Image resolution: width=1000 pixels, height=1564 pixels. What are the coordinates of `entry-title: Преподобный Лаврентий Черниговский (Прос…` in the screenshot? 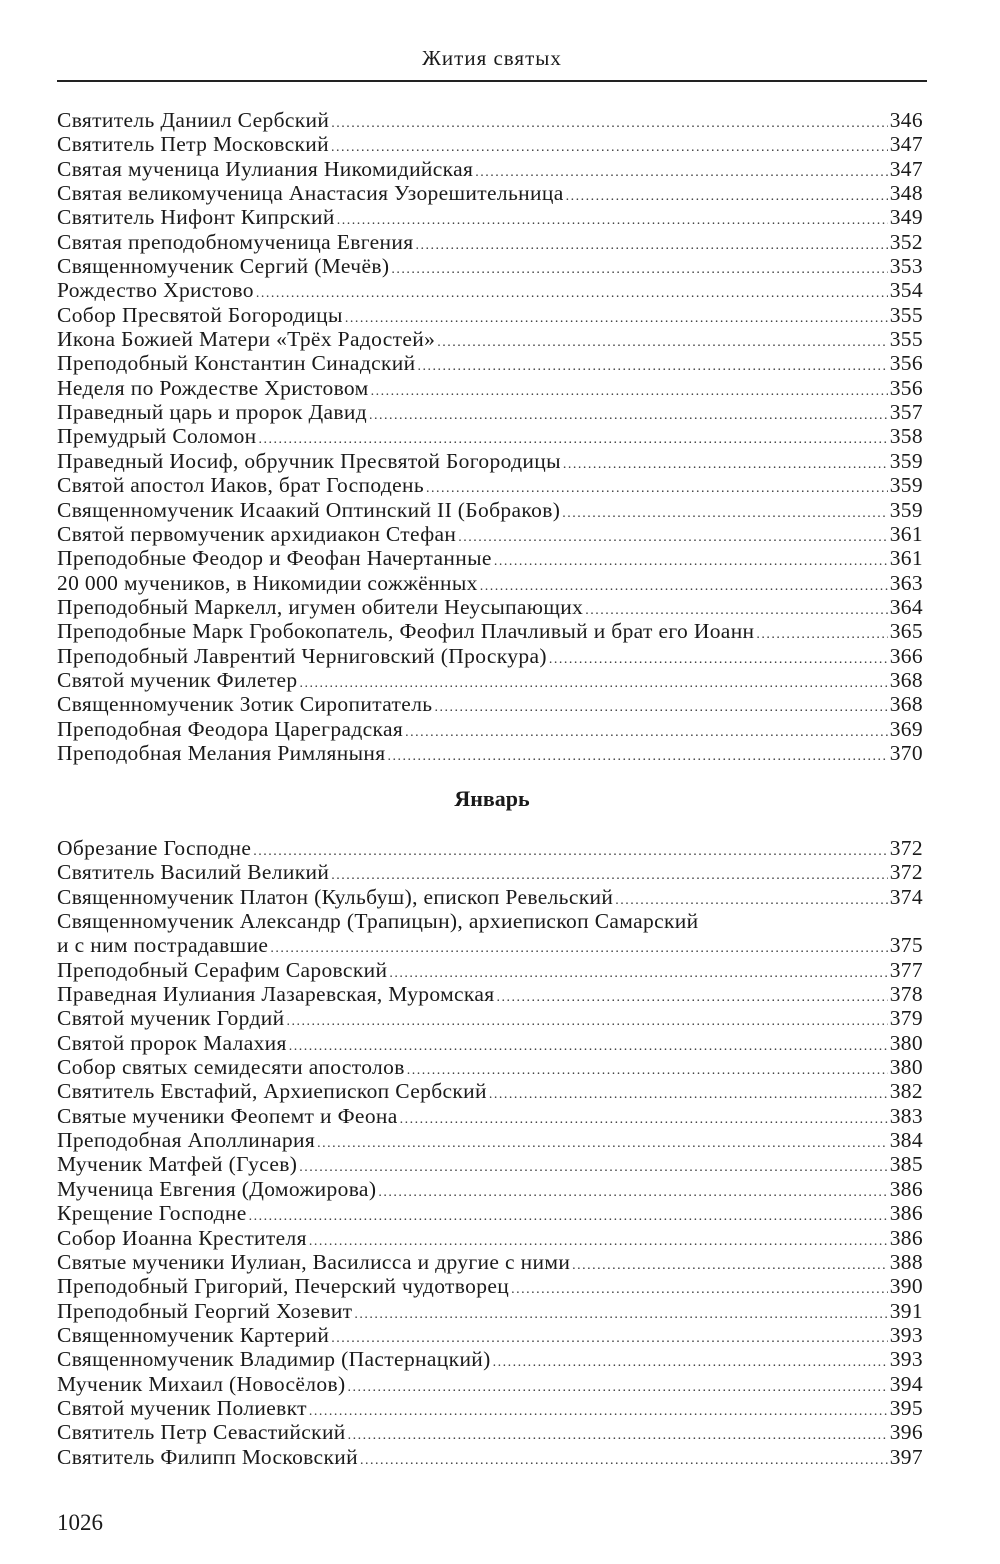 It's located at (302, 655).